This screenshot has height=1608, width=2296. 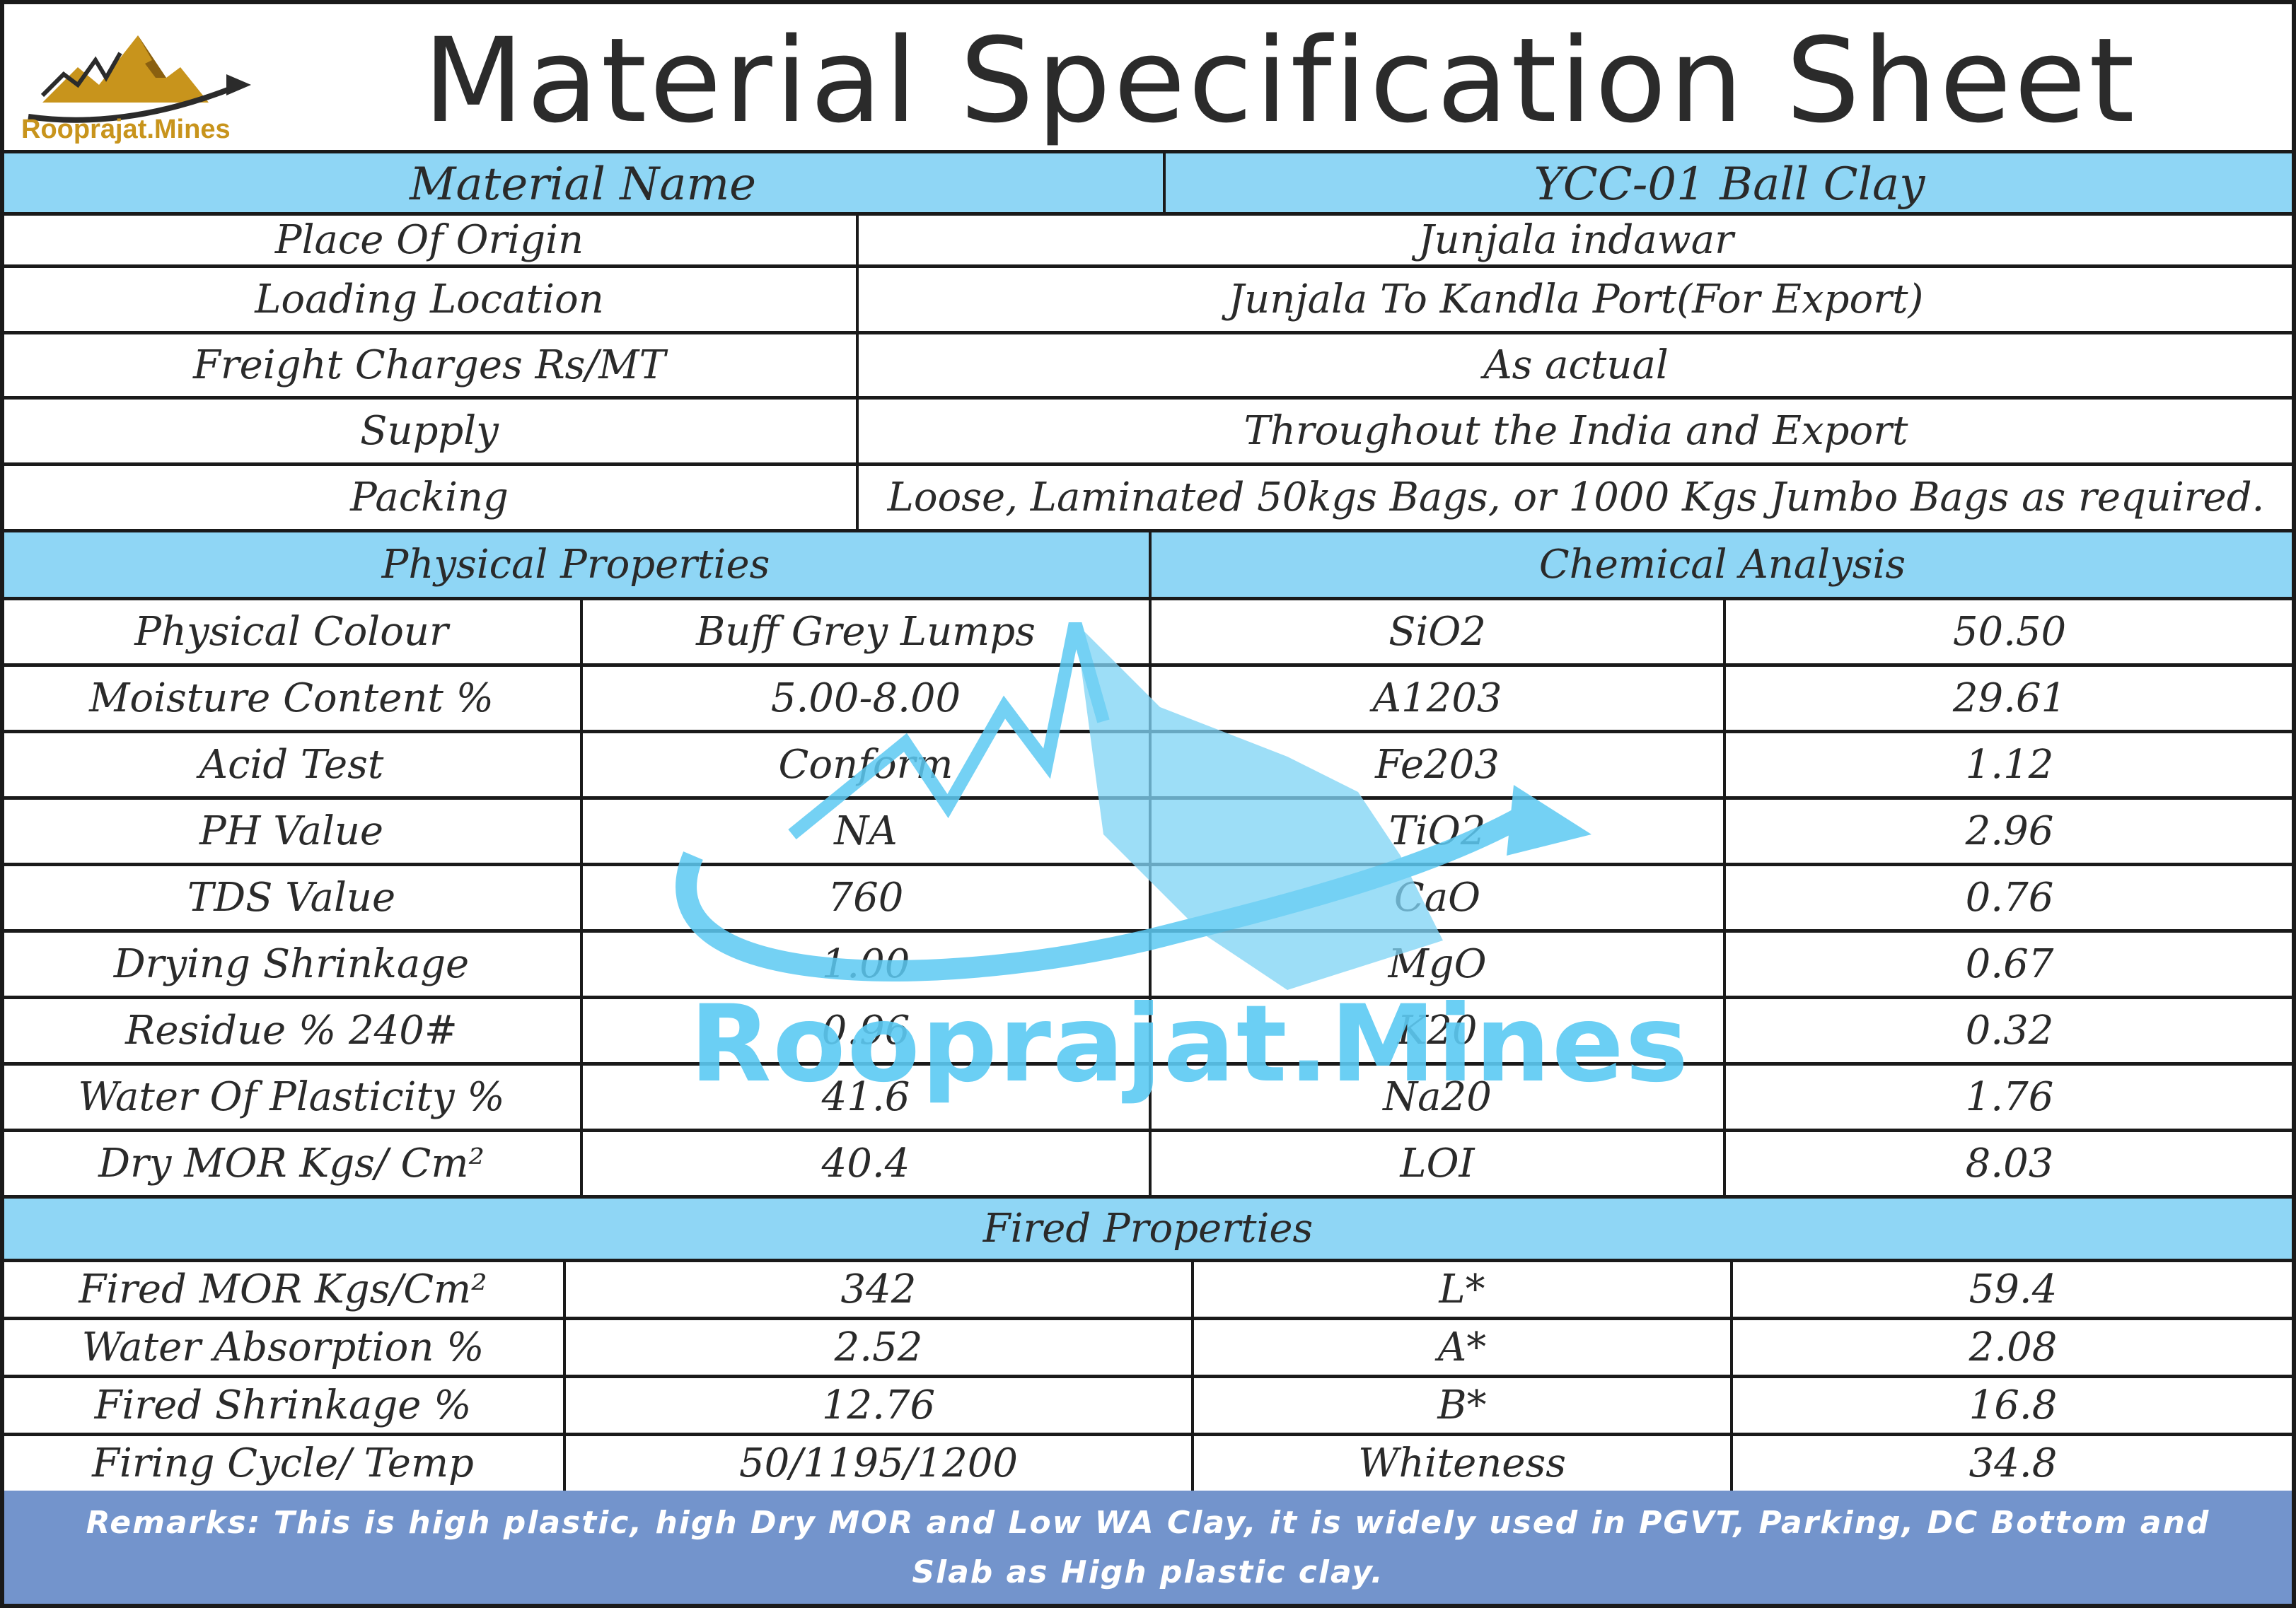 What do you see at coordinates (2013, 1347) in the screenshot?
I see `color-property-value: 2.08` at bounding box center [2013, 1347].